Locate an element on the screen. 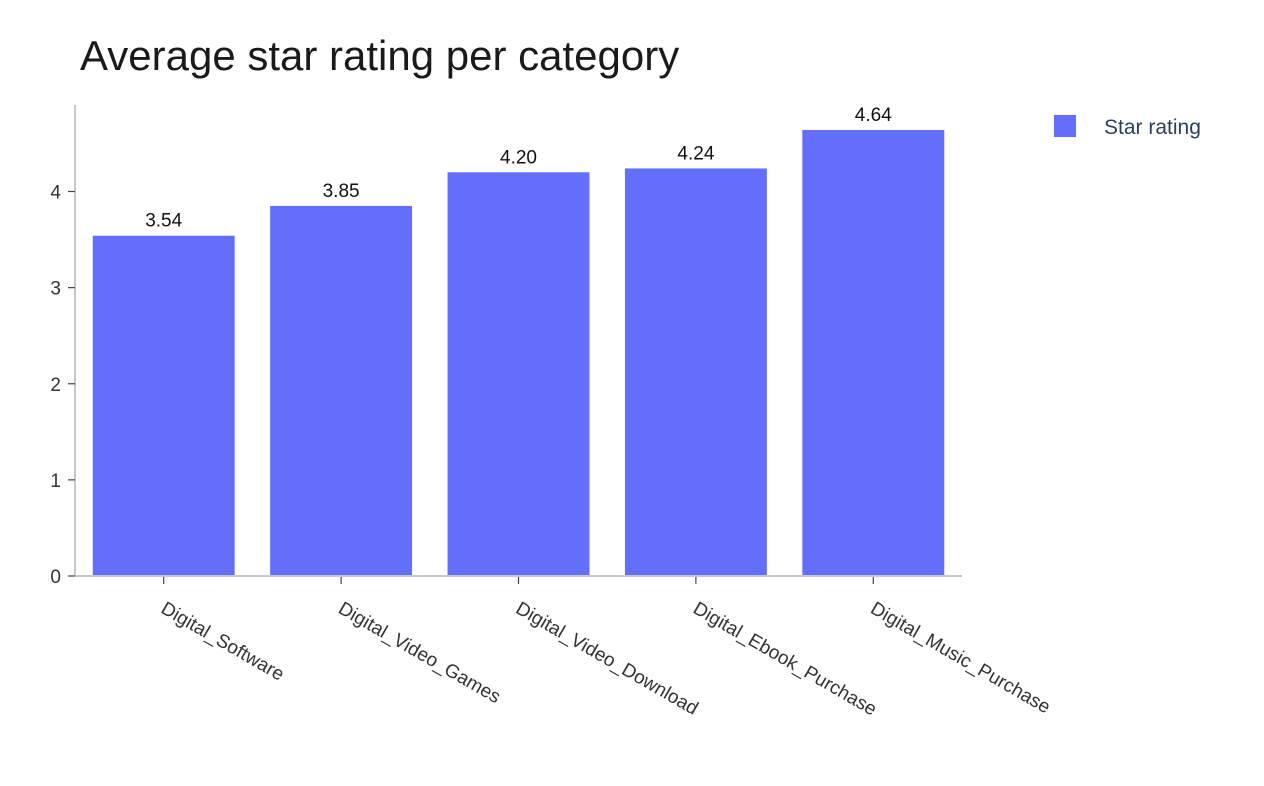 Image resolution: width=1264 pixels, height=786 pixels. y-tick-label: 1 is located at coordinates (55, 481).